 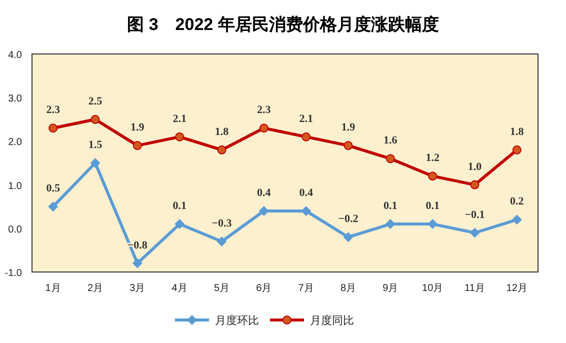 I want to click on data-label: 0.2, so click(x=517, y=202).